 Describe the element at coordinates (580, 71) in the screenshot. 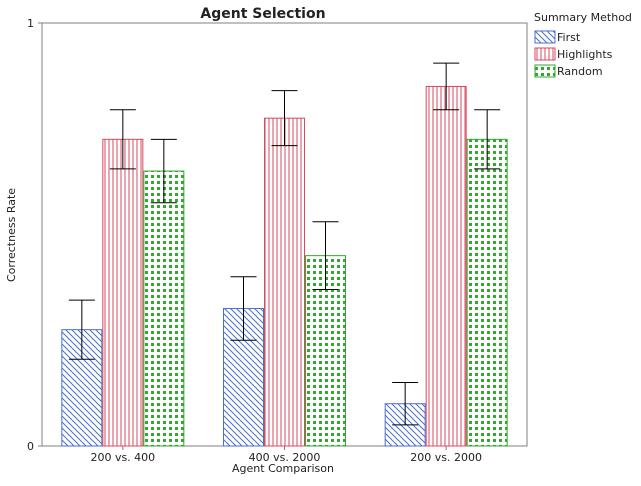

I see `legend-label-random: Random` at that location.